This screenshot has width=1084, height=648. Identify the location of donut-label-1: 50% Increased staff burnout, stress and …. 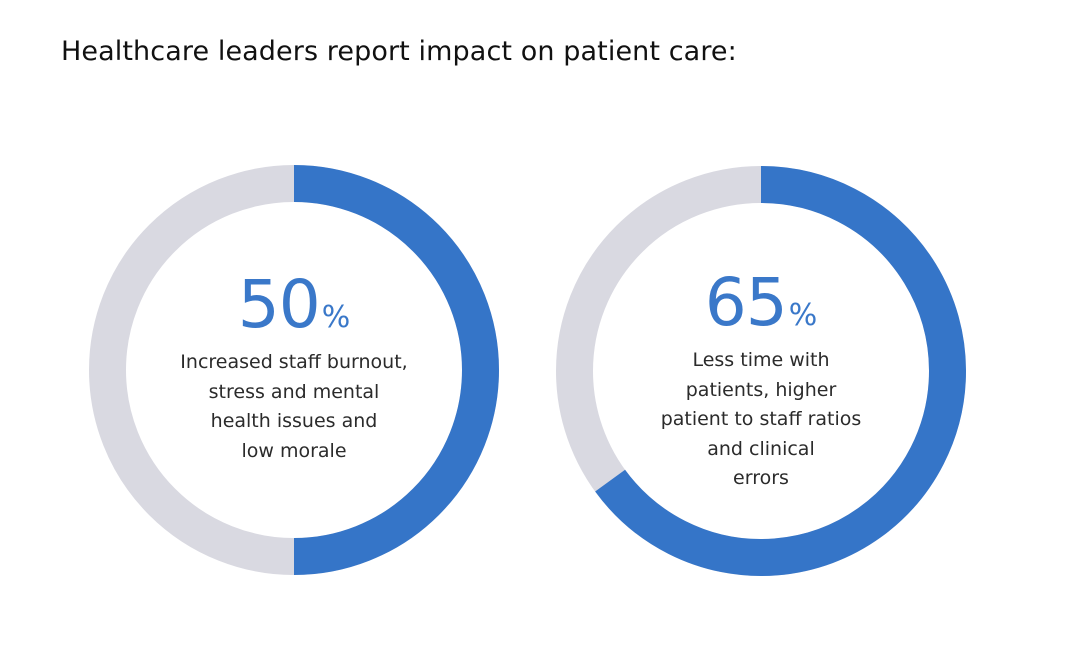
(294, 369).